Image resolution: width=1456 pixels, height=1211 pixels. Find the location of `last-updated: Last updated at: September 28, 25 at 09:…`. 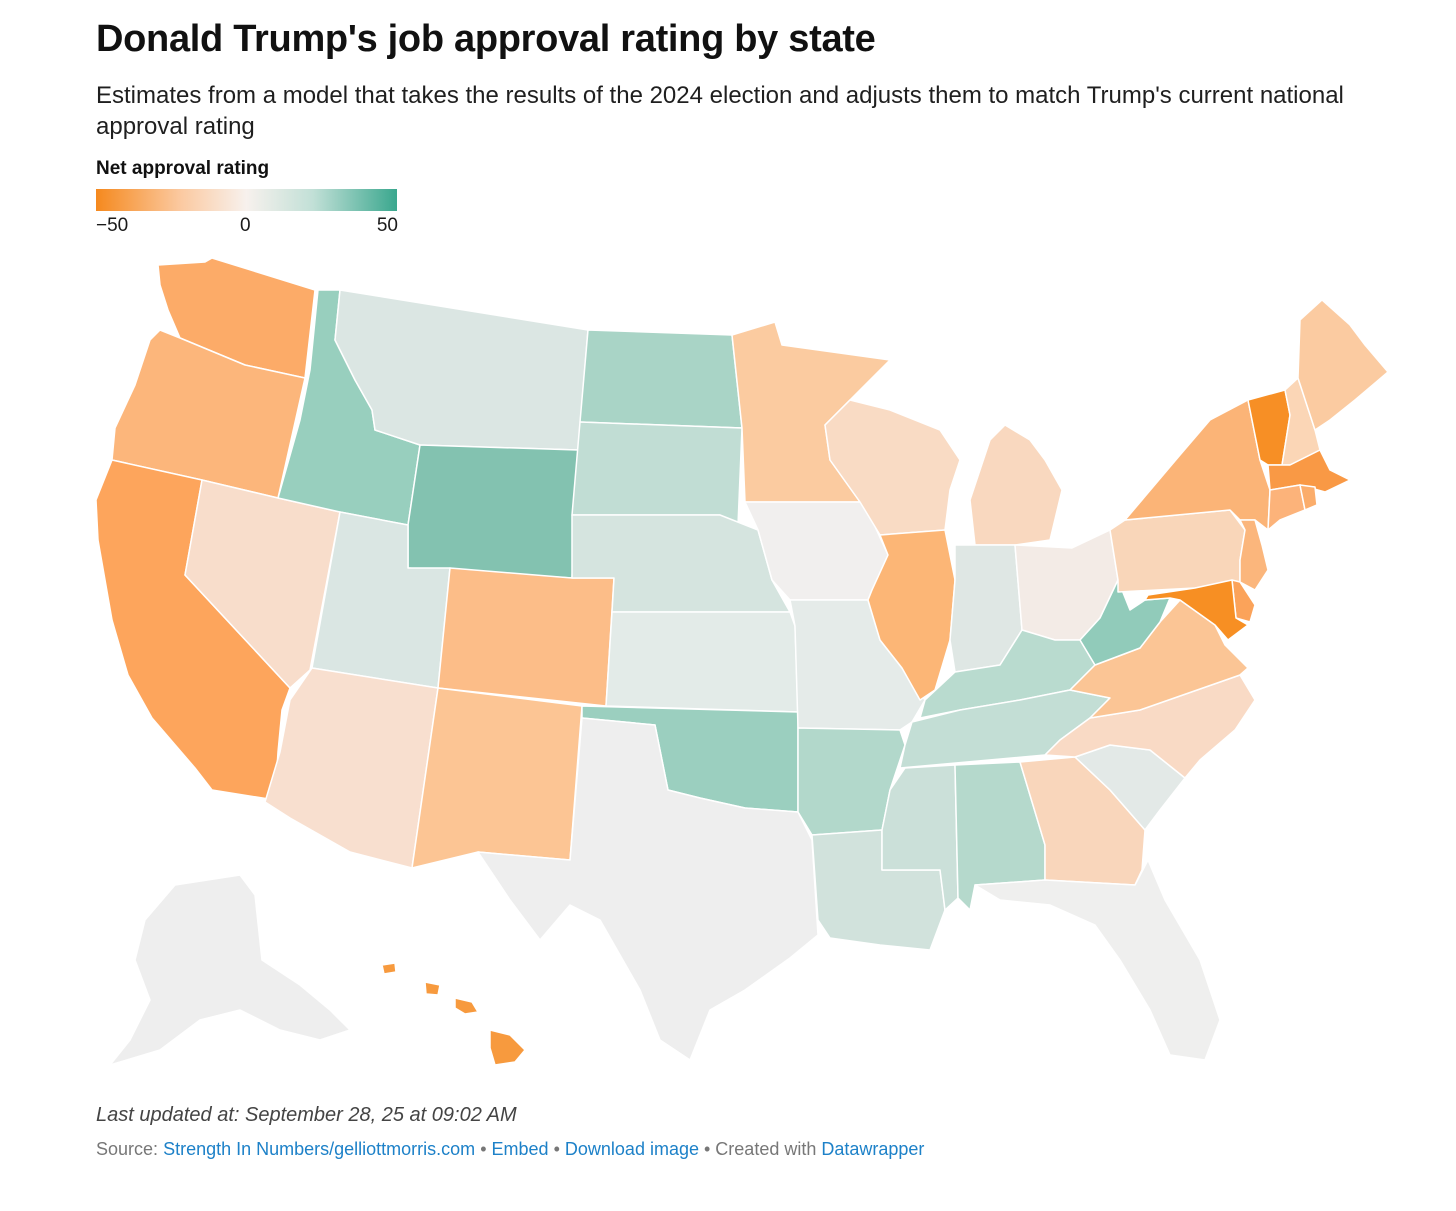

last-updated: Last updated at: September 28, 25 at 09:… is located at coordinates (306, 1115).